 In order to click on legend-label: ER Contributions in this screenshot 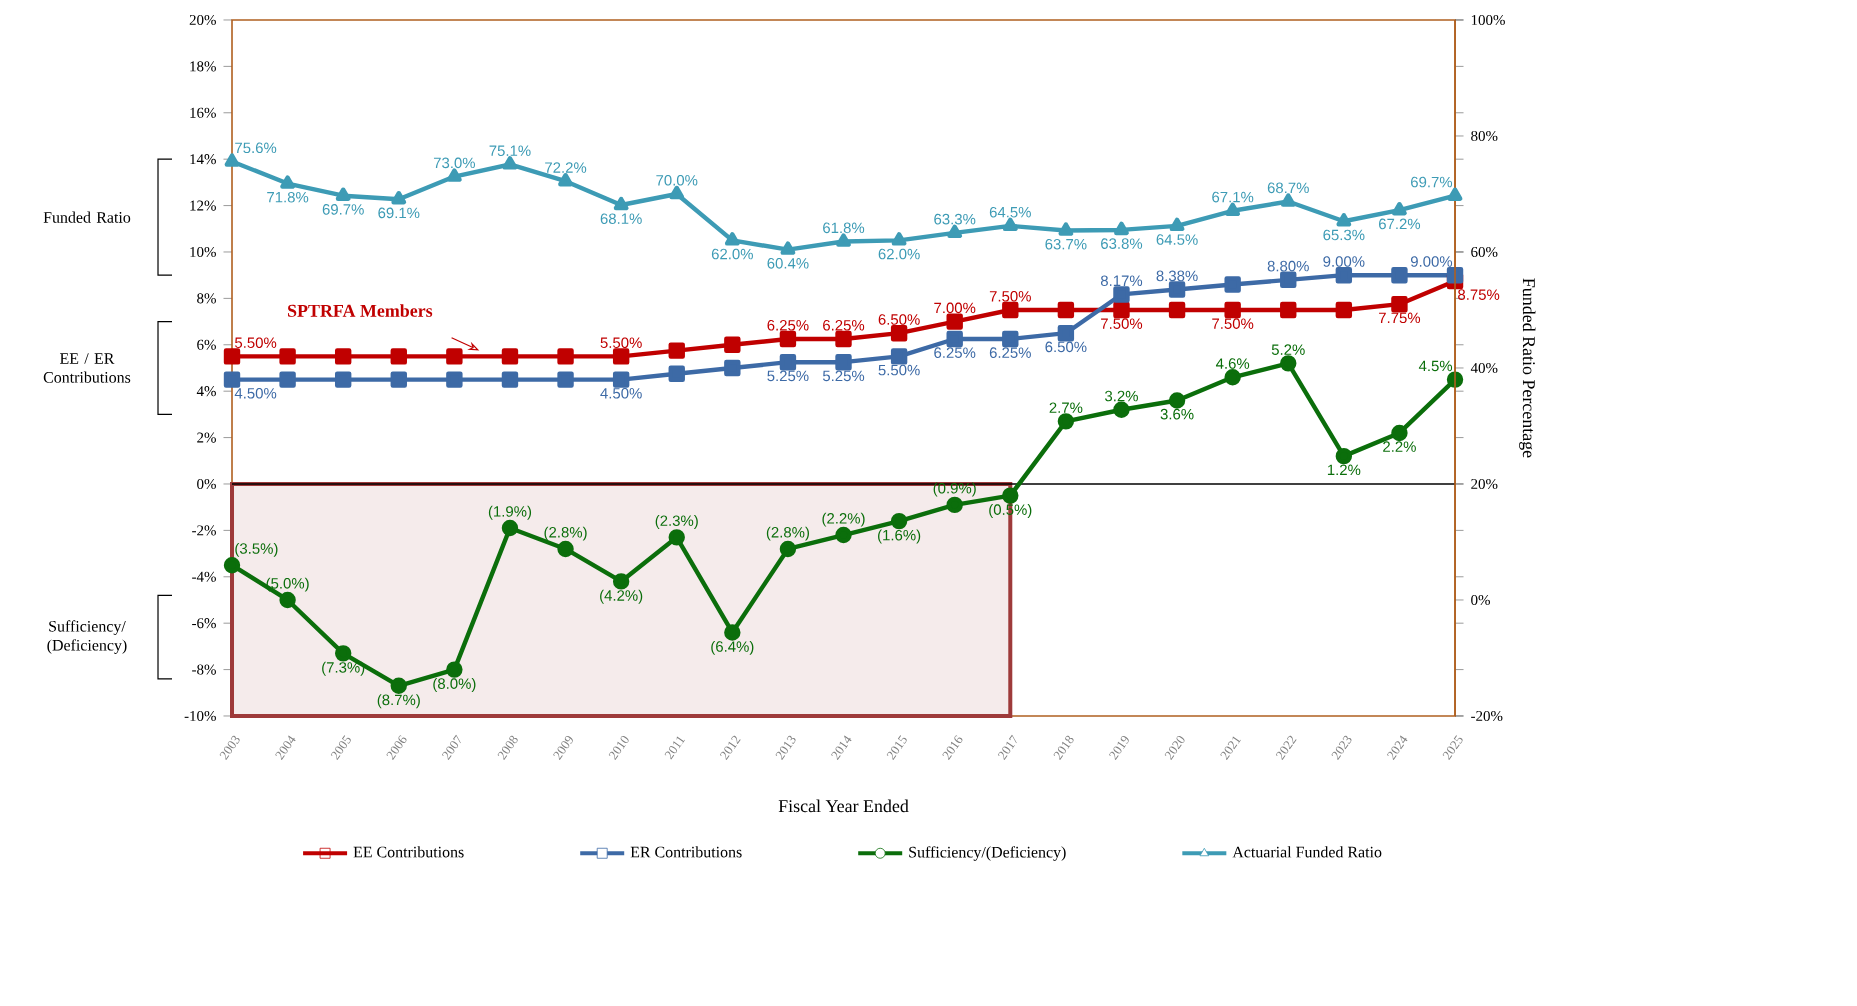, I will do `click(686, 852)`.